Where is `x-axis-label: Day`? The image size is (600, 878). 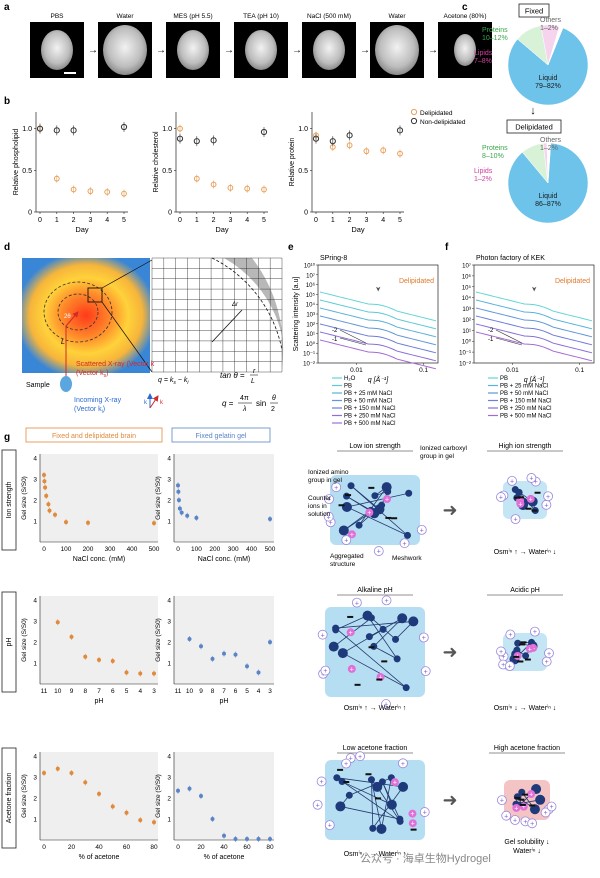 x-axis-label: Day is located at coordinates (358, 229).